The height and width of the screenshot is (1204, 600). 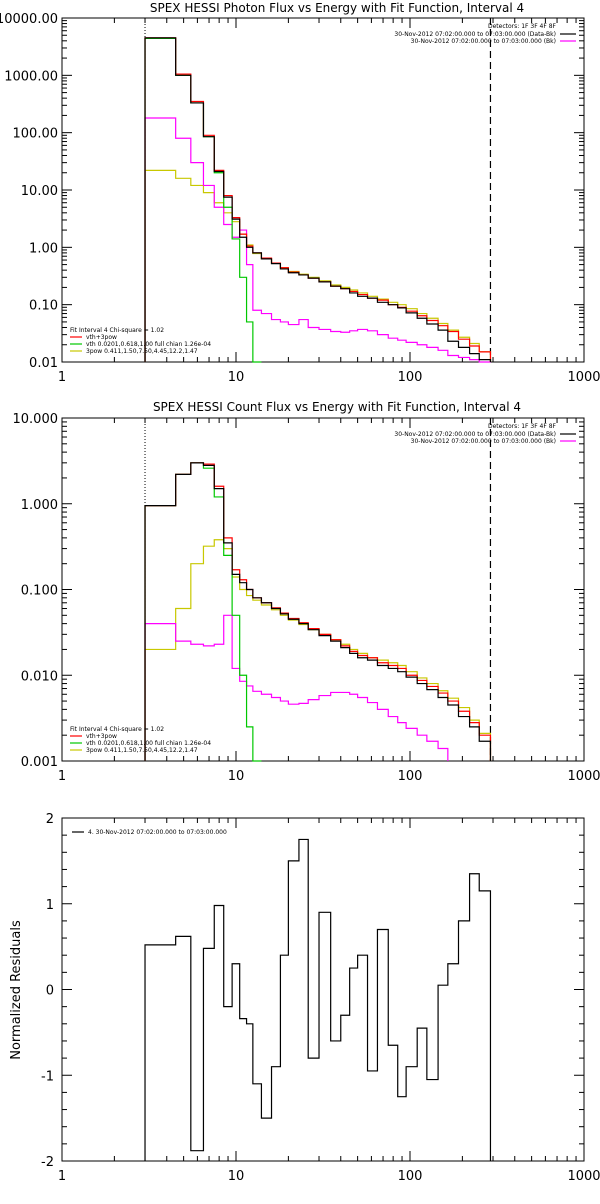 I want to click on count-flux-series-data-minus-bk, so click(x=317, y=612).